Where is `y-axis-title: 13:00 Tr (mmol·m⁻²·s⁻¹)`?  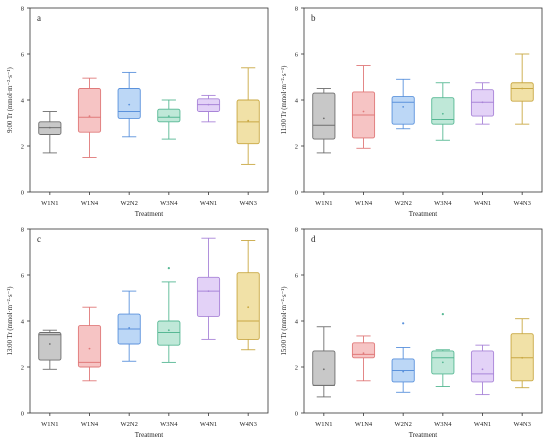
y-axis-title: 13:00 Tr (mmol·m⁻²·s⁻¹) is located at coordinates (10, 320).